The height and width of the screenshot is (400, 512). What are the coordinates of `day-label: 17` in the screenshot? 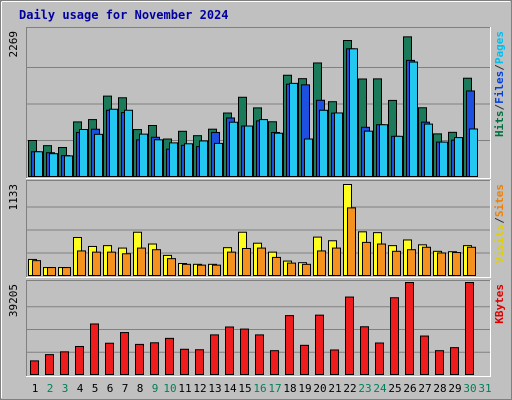 It's located at (274, 388).